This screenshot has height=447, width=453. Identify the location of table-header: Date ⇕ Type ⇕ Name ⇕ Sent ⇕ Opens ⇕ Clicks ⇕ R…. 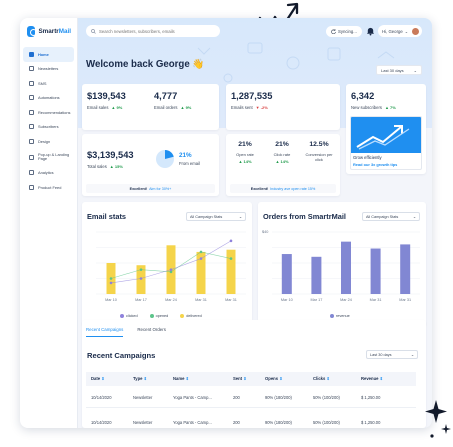
(251, 379).